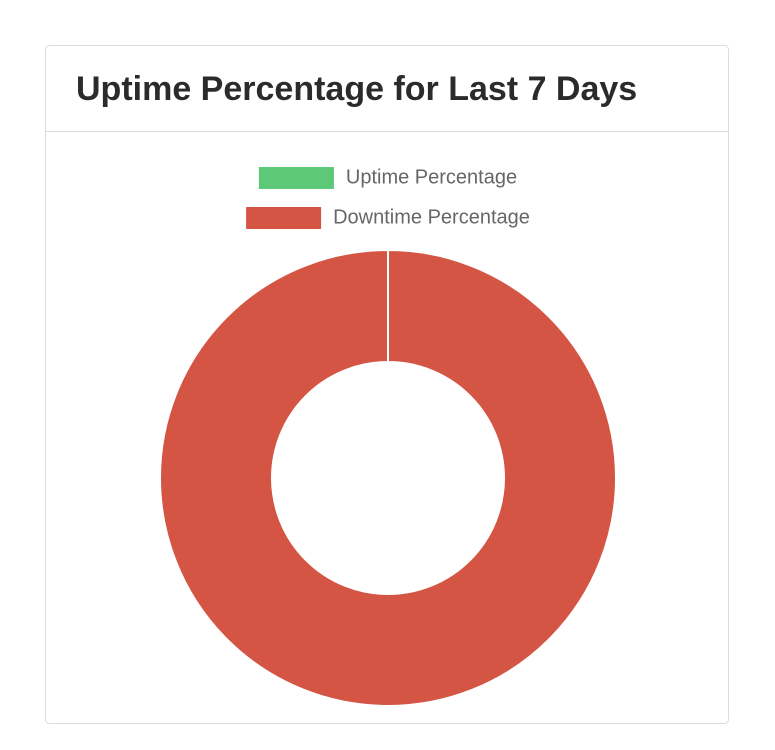 This screenshot has height=750, width=775. What do you see at coordinates (431, 217) in the screenshot?
I see `legend-label: Downtime Percentage` at bounding box center [431, 217].